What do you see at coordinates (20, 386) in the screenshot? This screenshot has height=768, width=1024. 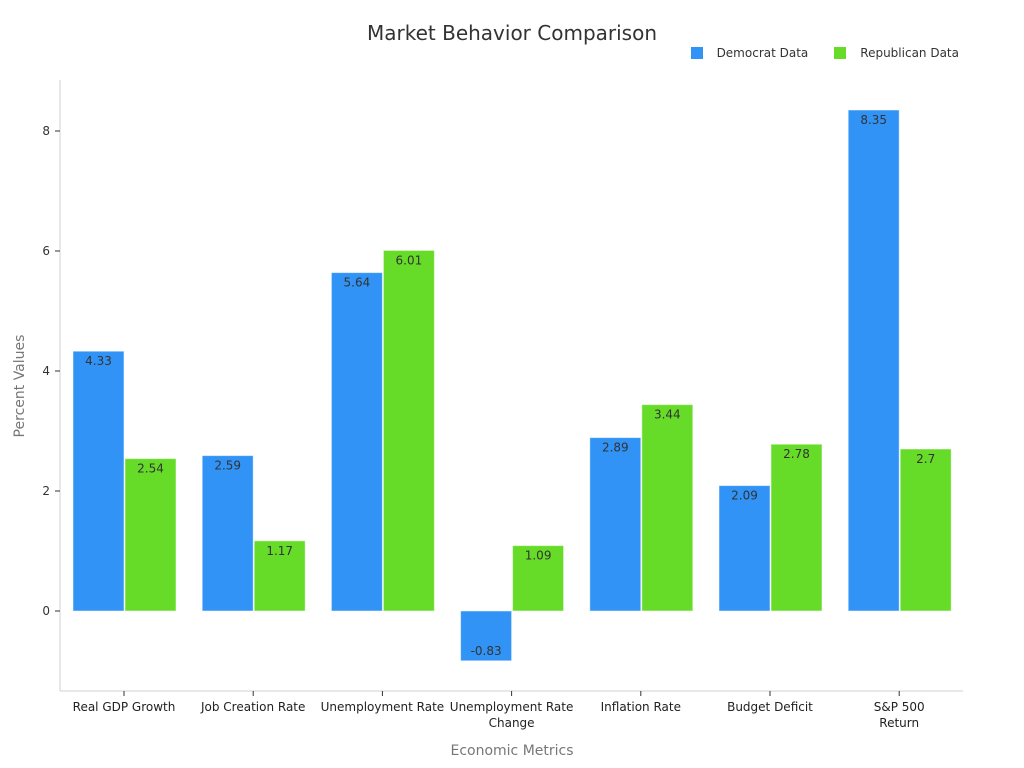 I see `y-axis-title: Percent Values` at bounding box center [20, 386].